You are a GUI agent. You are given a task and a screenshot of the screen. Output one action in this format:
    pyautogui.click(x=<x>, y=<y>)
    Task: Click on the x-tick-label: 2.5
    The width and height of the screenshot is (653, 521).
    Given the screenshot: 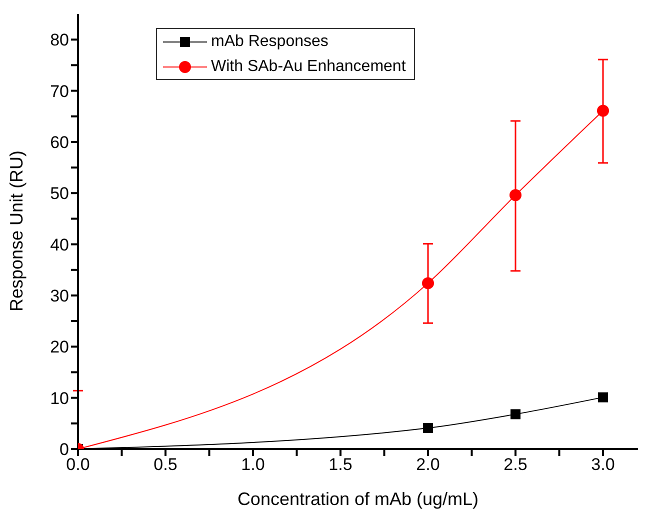 What is the action you would take?
    pyautogui.click(x=516, y=464)
    